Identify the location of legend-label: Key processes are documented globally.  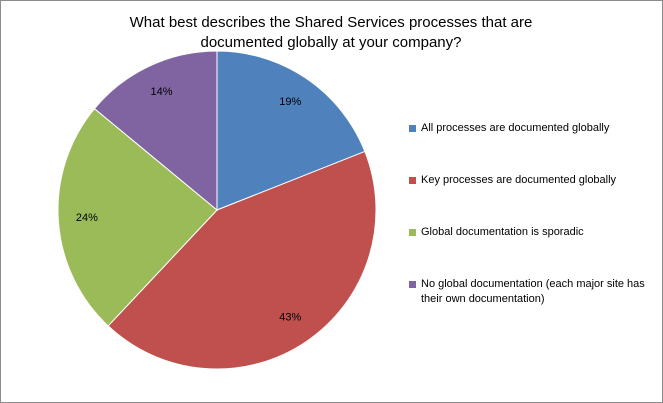
(519, 180).